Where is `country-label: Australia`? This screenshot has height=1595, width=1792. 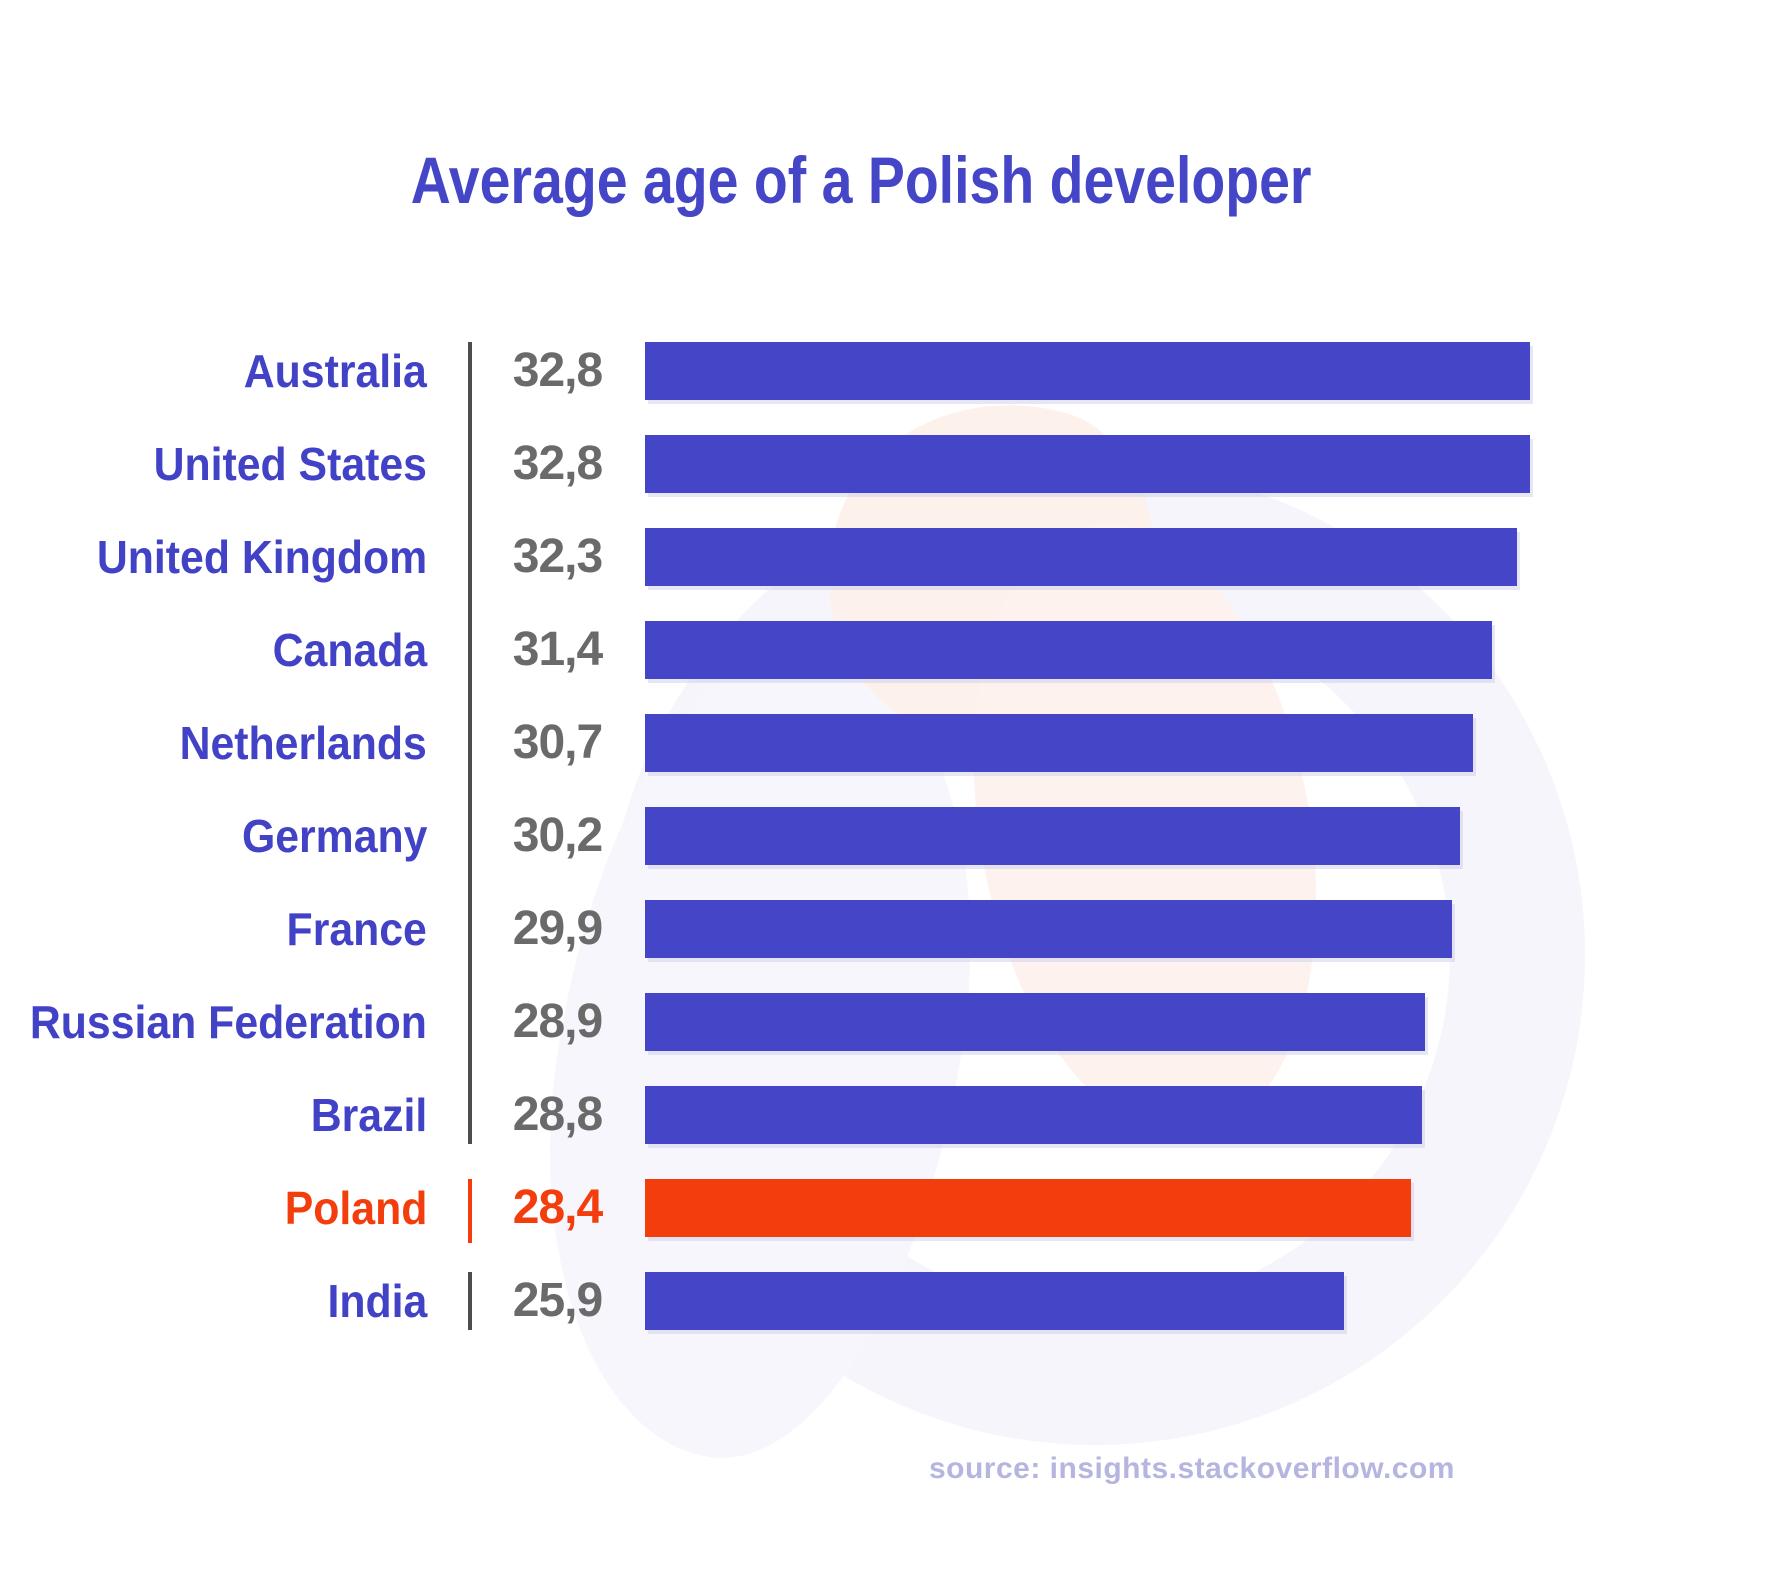
country-label: Australia is located at coordinates (213, 371).